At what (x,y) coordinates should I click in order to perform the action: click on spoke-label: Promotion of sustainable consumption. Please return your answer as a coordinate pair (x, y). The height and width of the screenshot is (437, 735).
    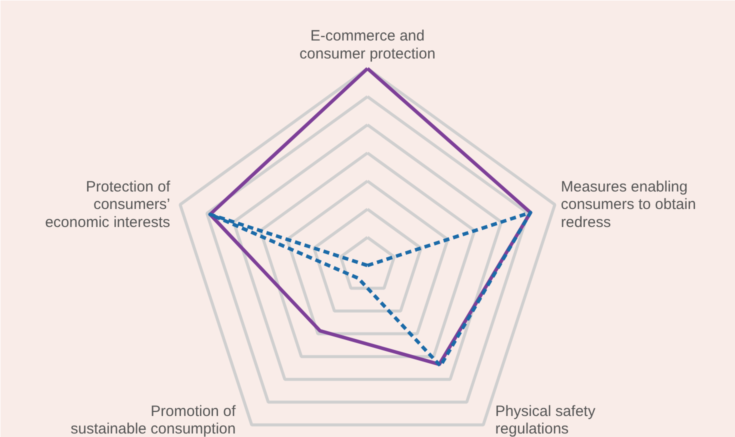
    Looking at the image, I should click on (153, 419).